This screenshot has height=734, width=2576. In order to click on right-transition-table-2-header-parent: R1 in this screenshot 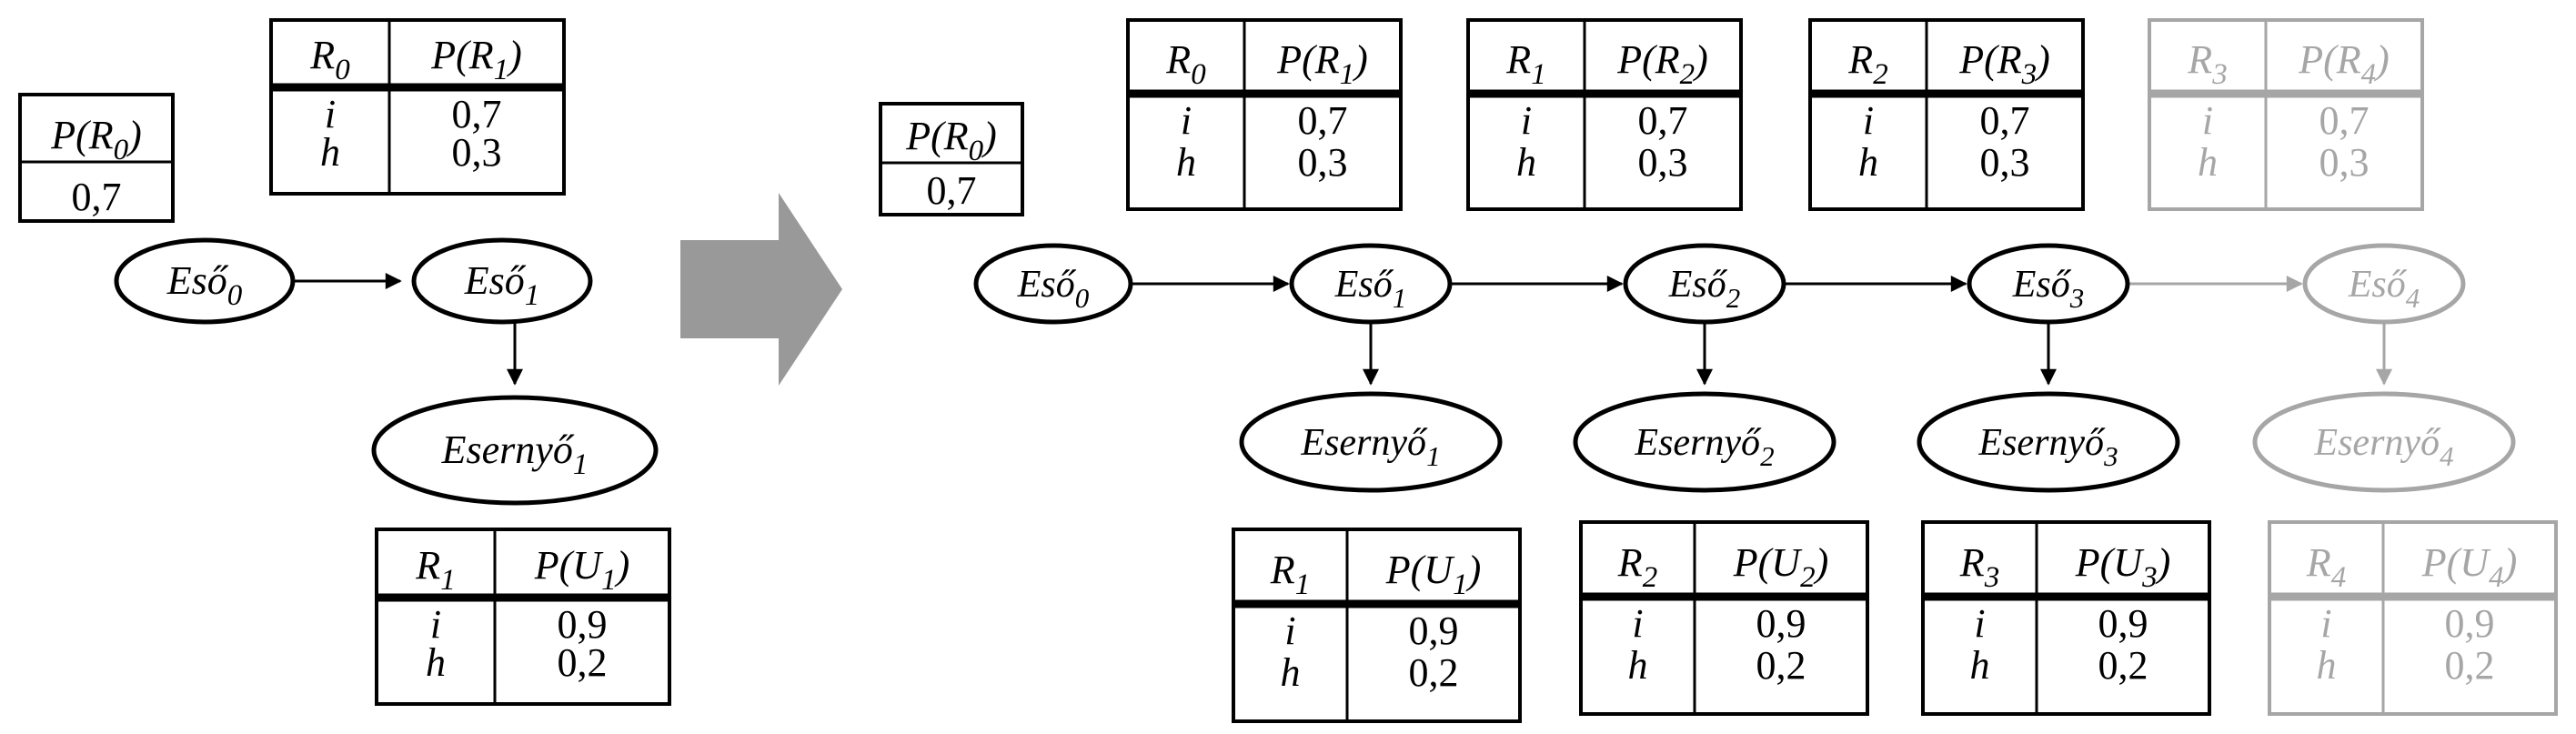, I will do `click(1525, 64)`.